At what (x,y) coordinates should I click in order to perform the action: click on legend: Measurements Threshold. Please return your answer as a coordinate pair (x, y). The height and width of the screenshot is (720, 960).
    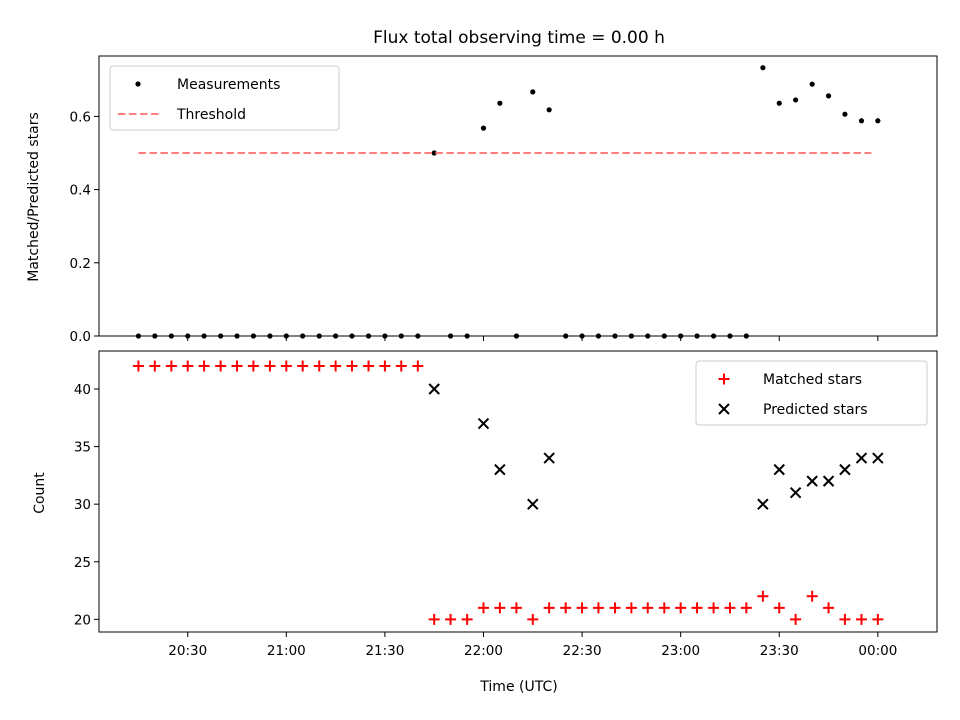
    Looking at the image, I should click on (224, 98).